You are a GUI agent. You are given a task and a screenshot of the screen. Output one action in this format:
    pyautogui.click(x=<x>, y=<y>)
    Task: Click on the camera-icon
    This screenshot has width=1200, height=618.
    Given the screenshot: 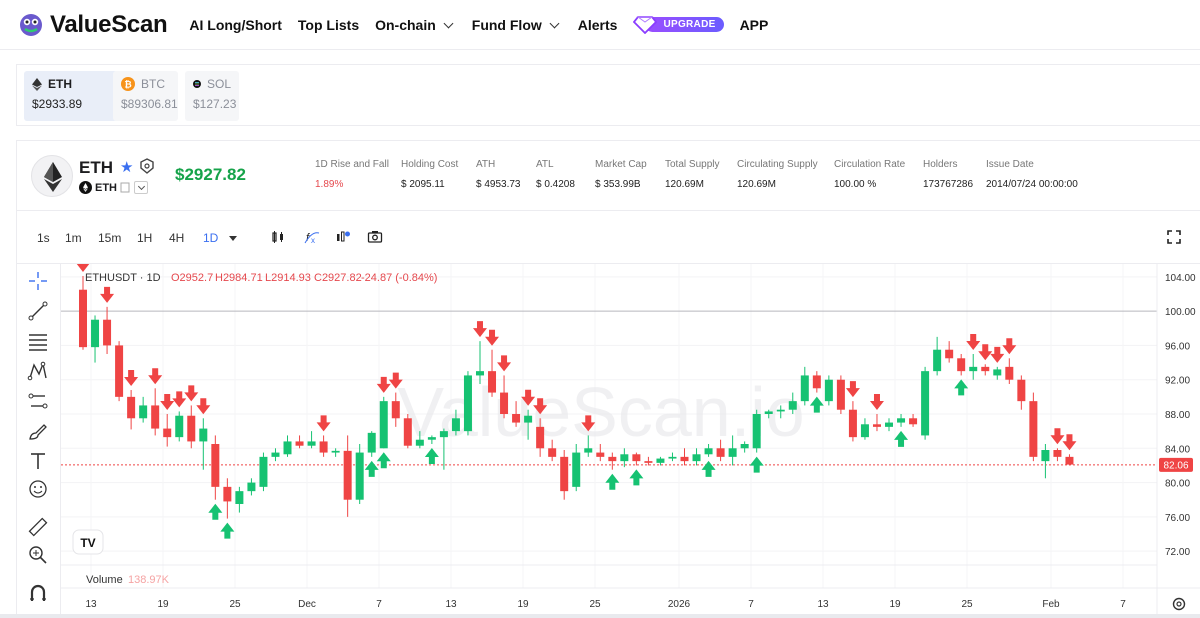 What is the action you would take?
    pyautogui.click(x=375, y=237)
    